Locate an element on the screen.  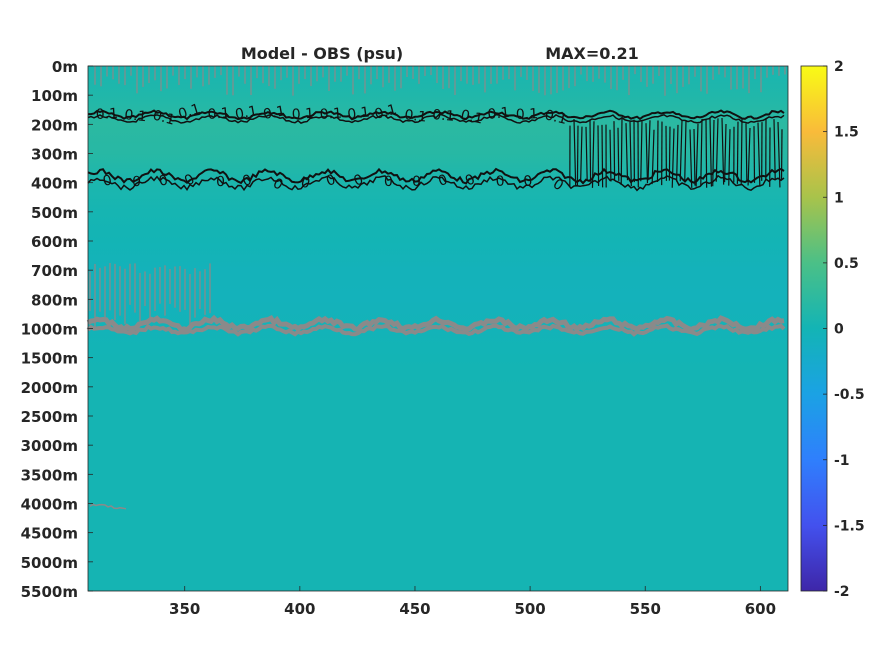
contour-line-1000m is located at coordinates (435, 324).